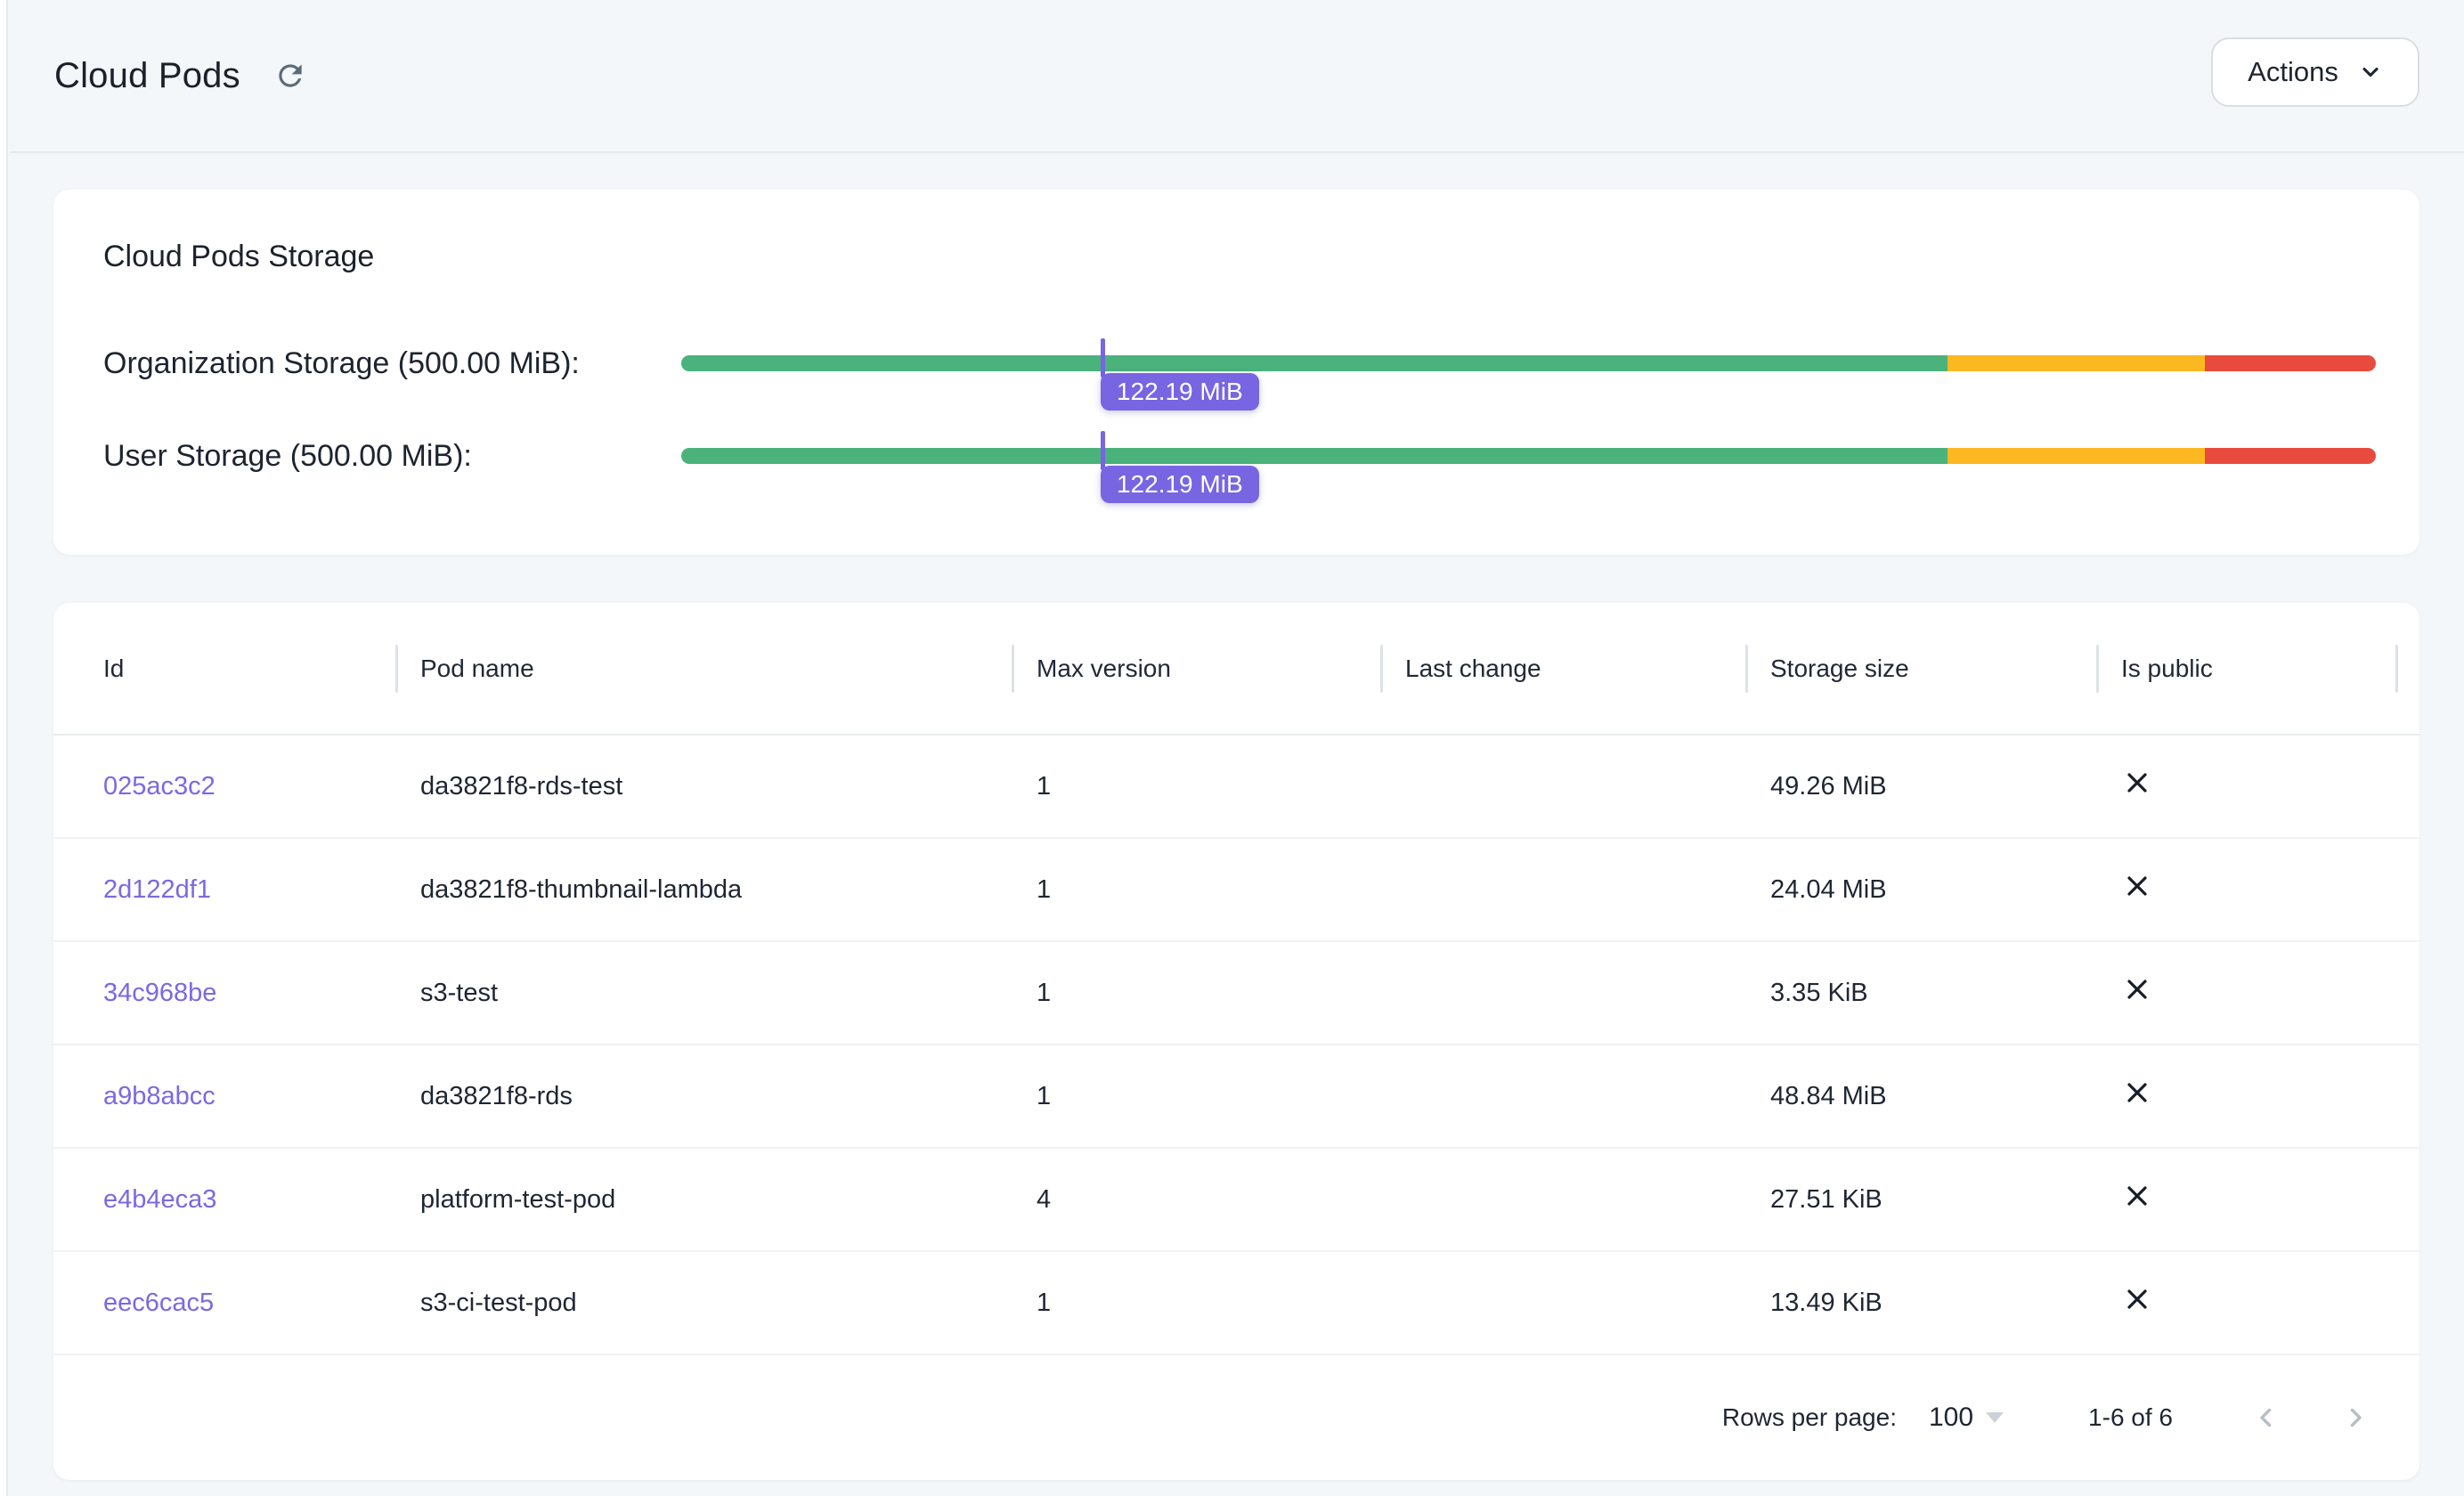 The width and height of the screenshot is (2464, 1496). Describe the element at coordinates (498, 1302) in the screenshot. I see `pod-name-cell: s3-ci-test-pod` at that location.